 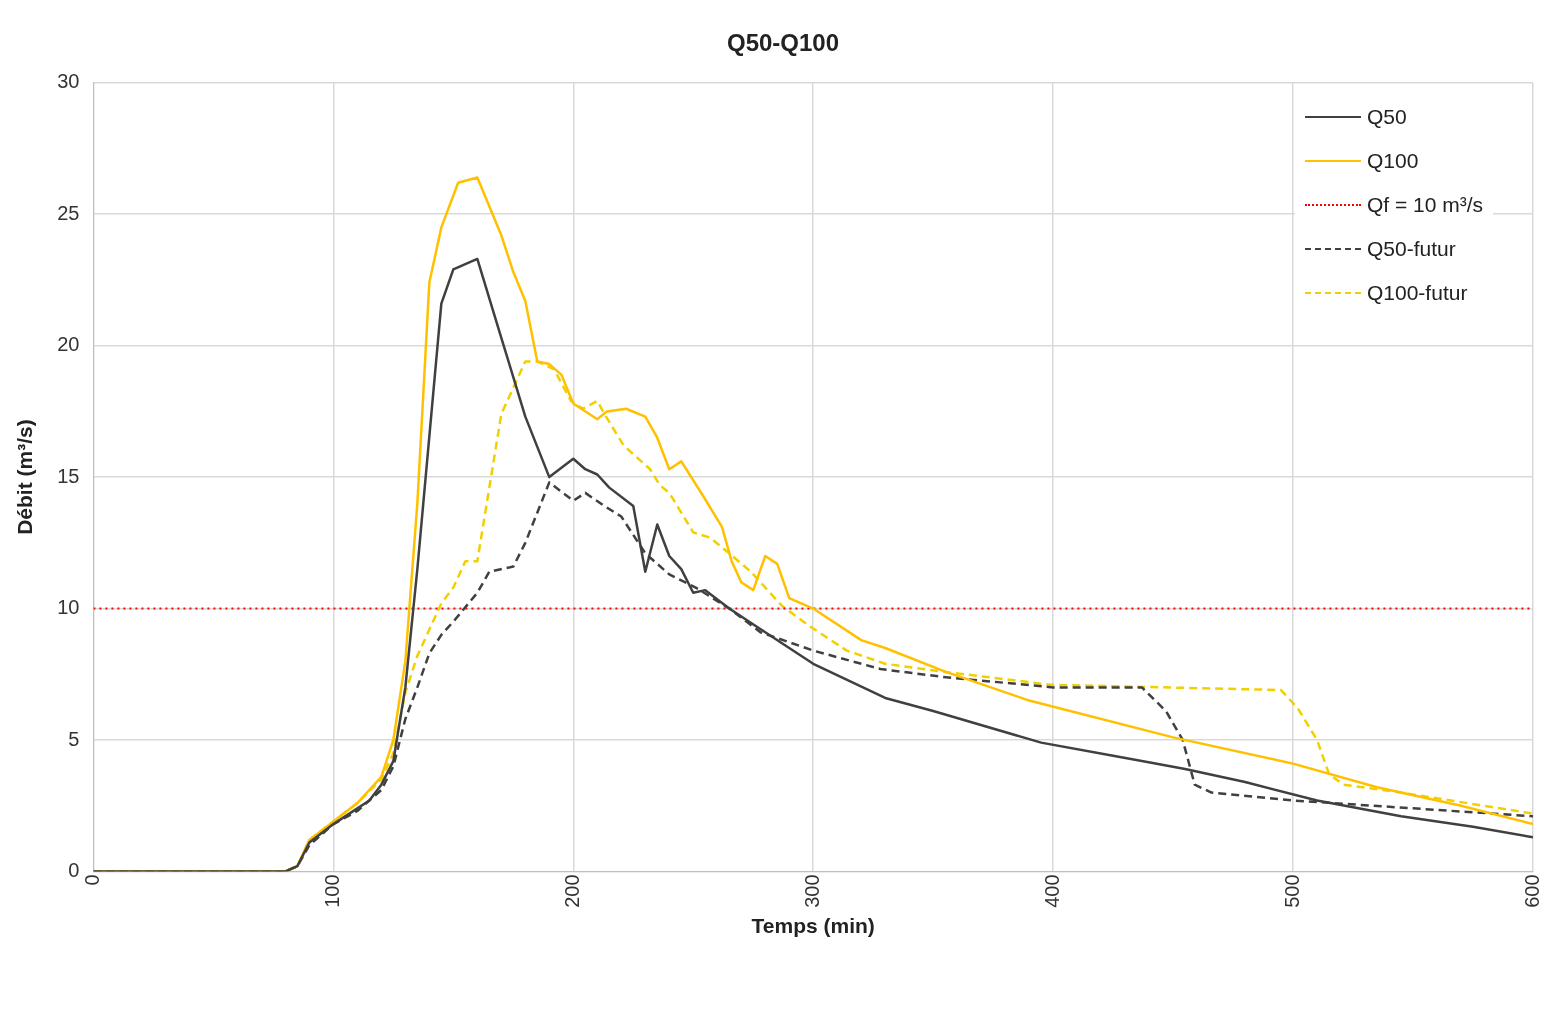 What do you see at coordinates (1393, 160) in the screenshot?
I see `legend-label: Q100` at bounding box center [1393, 160].